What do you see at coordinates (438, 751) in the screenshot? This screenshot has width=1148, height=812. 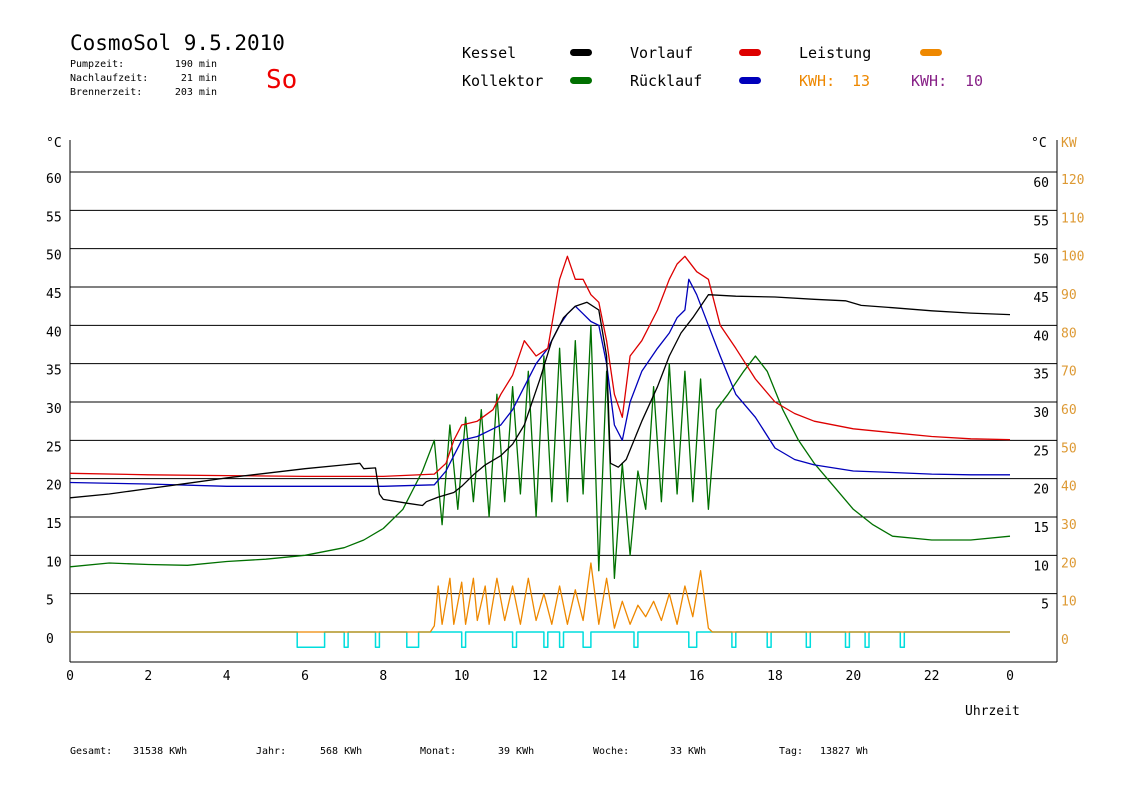 I see `footer-monat-label: Monat:` at bounding box center [438, 751].